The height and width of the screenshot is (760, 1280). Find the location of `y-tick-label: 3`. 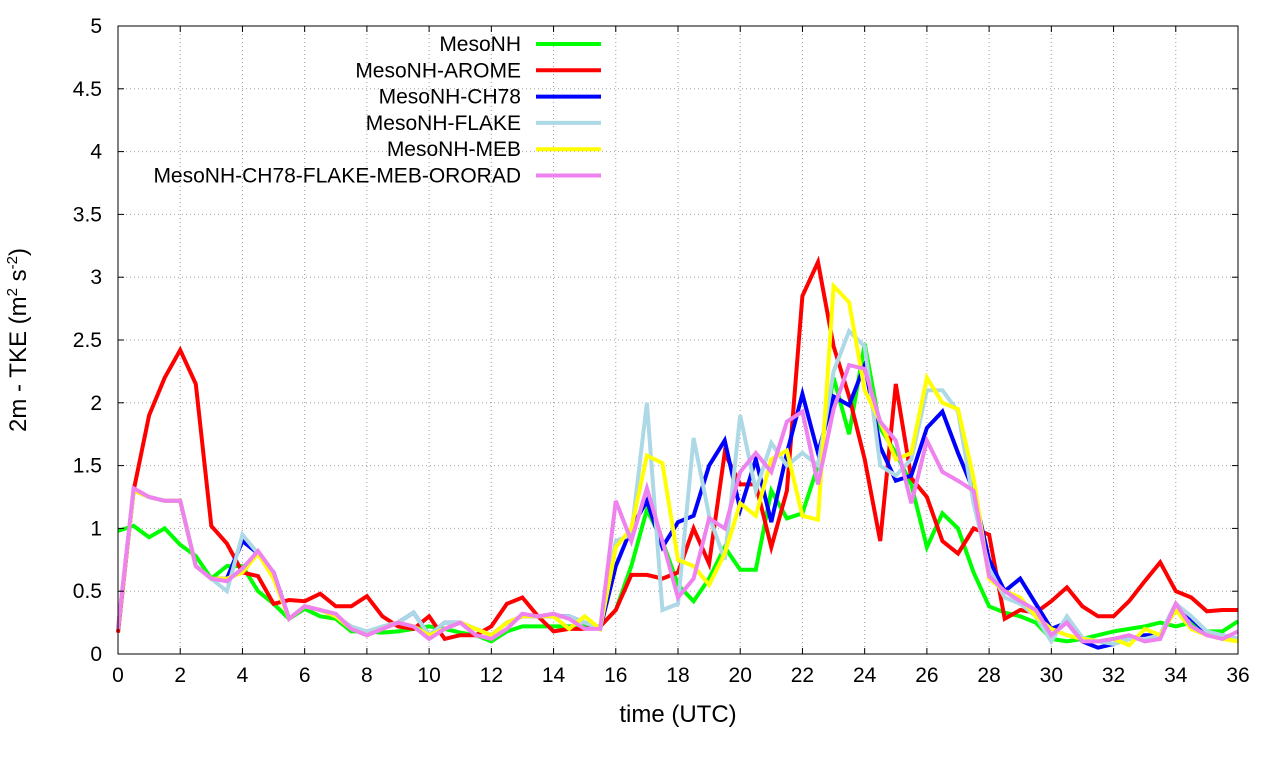

y-tick-label: 3 is located at coordinates (96, 277).